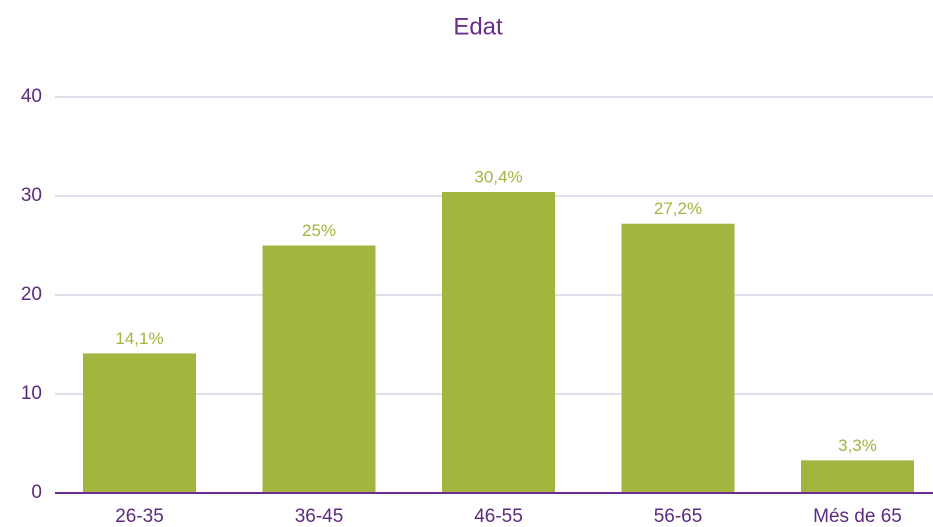 This screenshot has width=933, height=527. What do you see at coordinates (36, 492) in the screenshot?
I see `y-tick-label: 0` at bounding box center [36, 492].